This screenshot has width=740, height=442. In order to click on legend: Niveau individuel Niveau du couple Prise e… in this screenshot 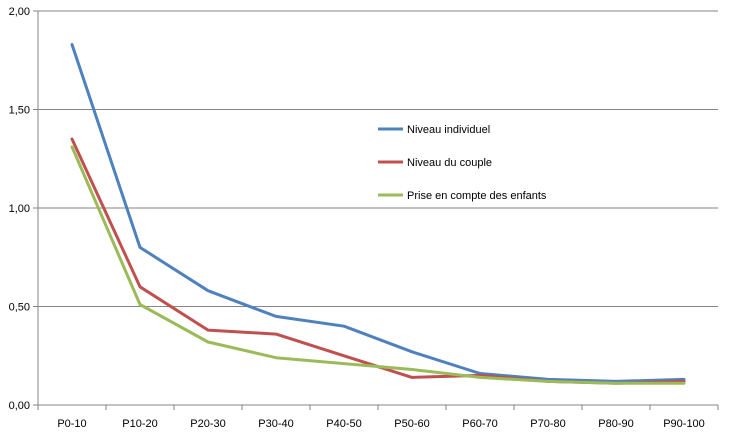, I will do `click(462, 163)`.